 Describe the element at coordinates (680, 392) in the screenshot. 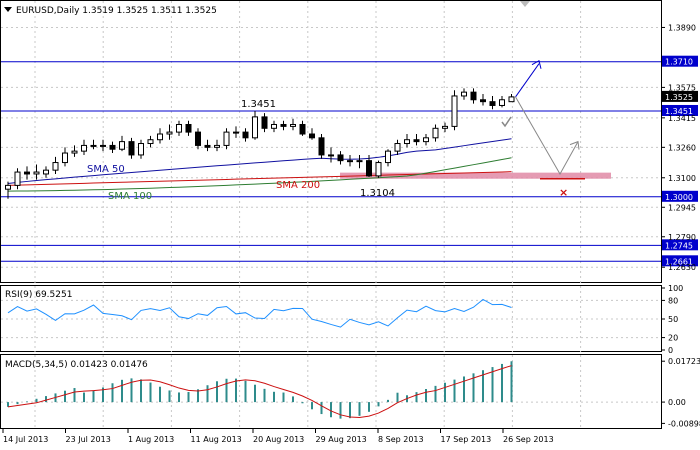

I see `macd-axis: 0.01723 0.00 -0.00898` at that location.